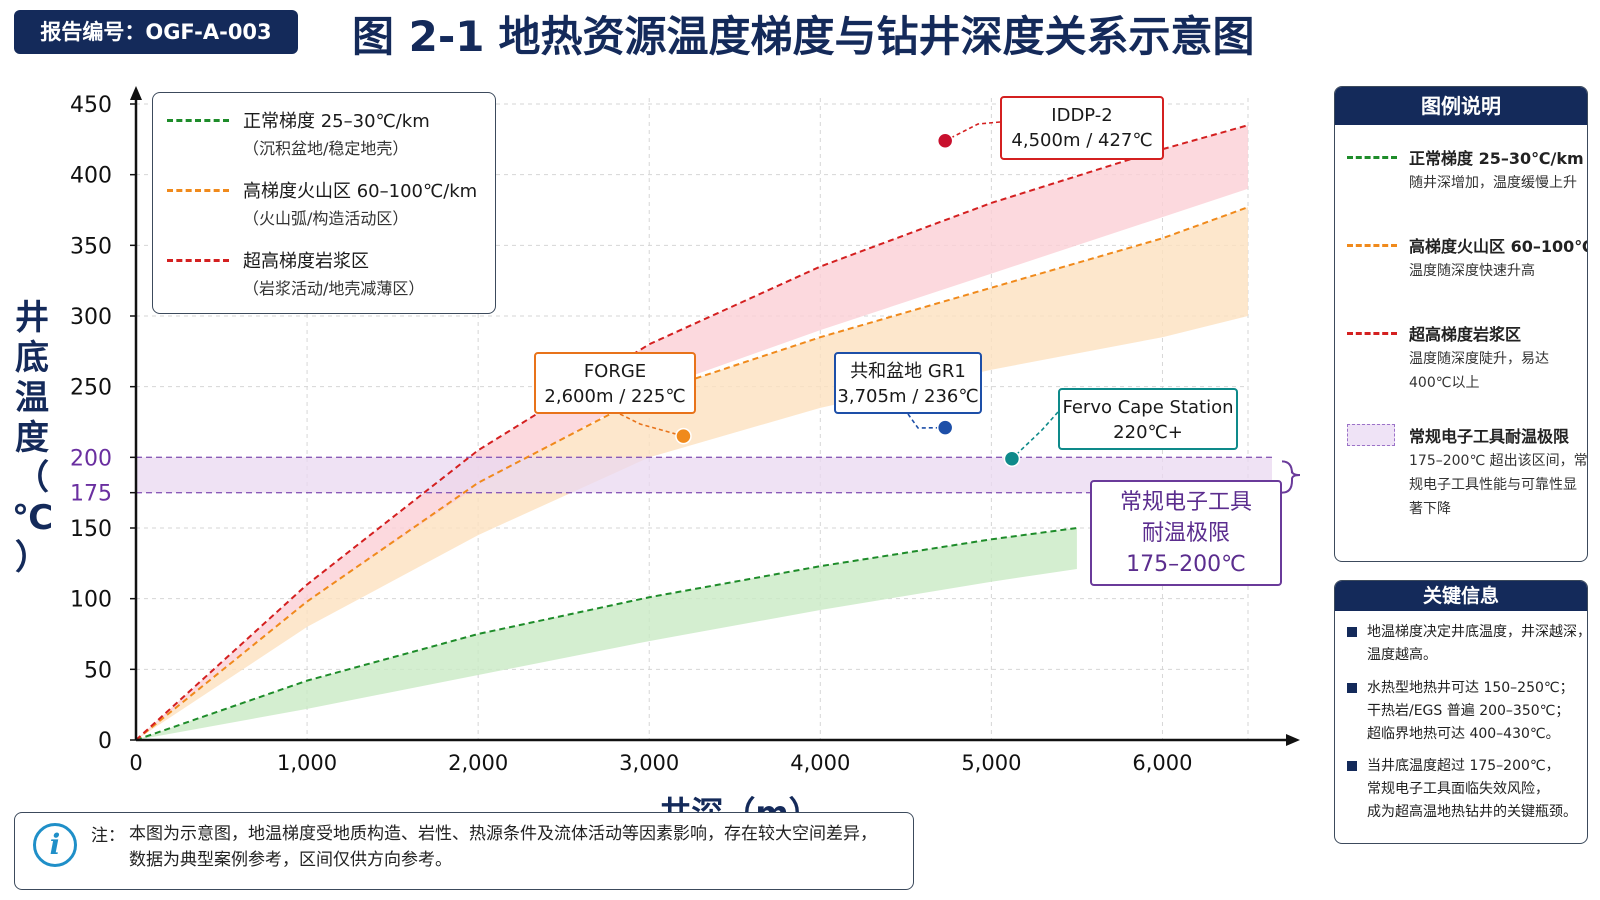 This screenshot has width=1600, height=900. Describe the element at coordinates (360, 191) in the screenshot. I see `legend-name-volcanic: 高梯度火山区 60–100℃/km` at that location.